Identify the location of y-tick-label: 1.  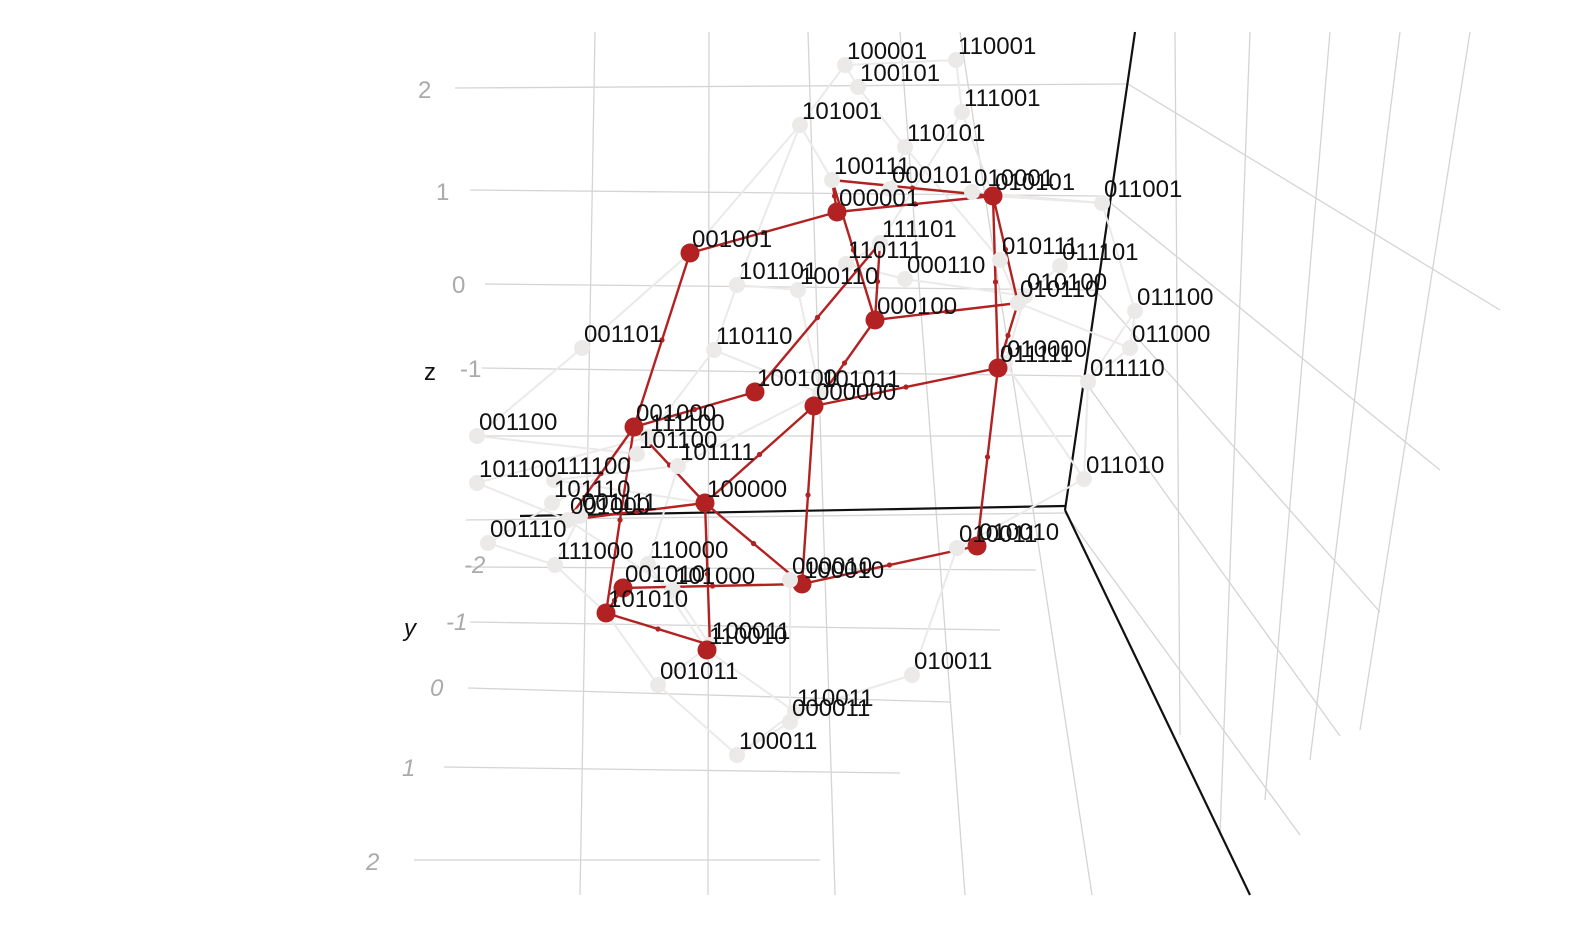
(408, 768).